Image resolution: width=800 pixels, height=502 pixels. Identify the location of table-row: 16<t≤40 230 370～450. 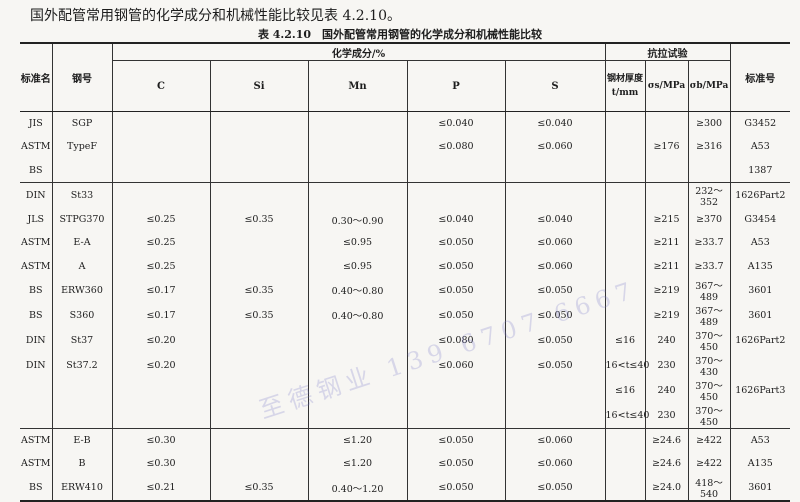
(405, 415).